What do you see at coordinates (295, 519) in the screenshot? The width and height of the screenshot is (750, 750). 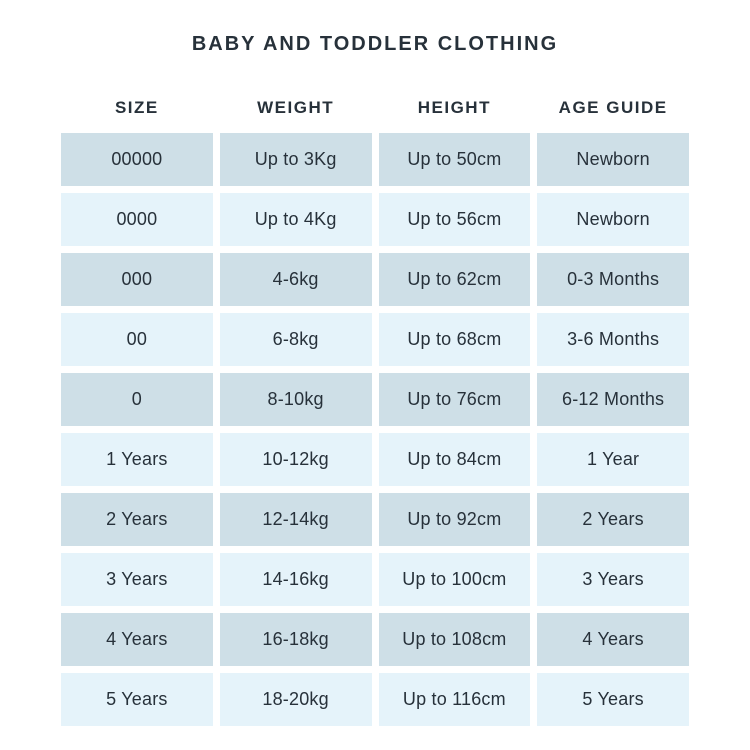 I see `cell-weight: 12-14kg` at bounding box center [295, 519].